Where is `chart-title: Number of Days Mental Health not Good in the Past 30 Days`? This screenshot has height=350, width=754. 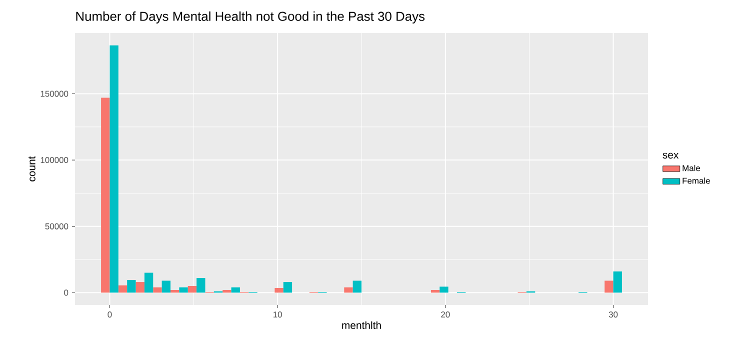 chart-title: Number of Days Mental Health not Good in the Past 30 Days is located at coordinates (250, 17).